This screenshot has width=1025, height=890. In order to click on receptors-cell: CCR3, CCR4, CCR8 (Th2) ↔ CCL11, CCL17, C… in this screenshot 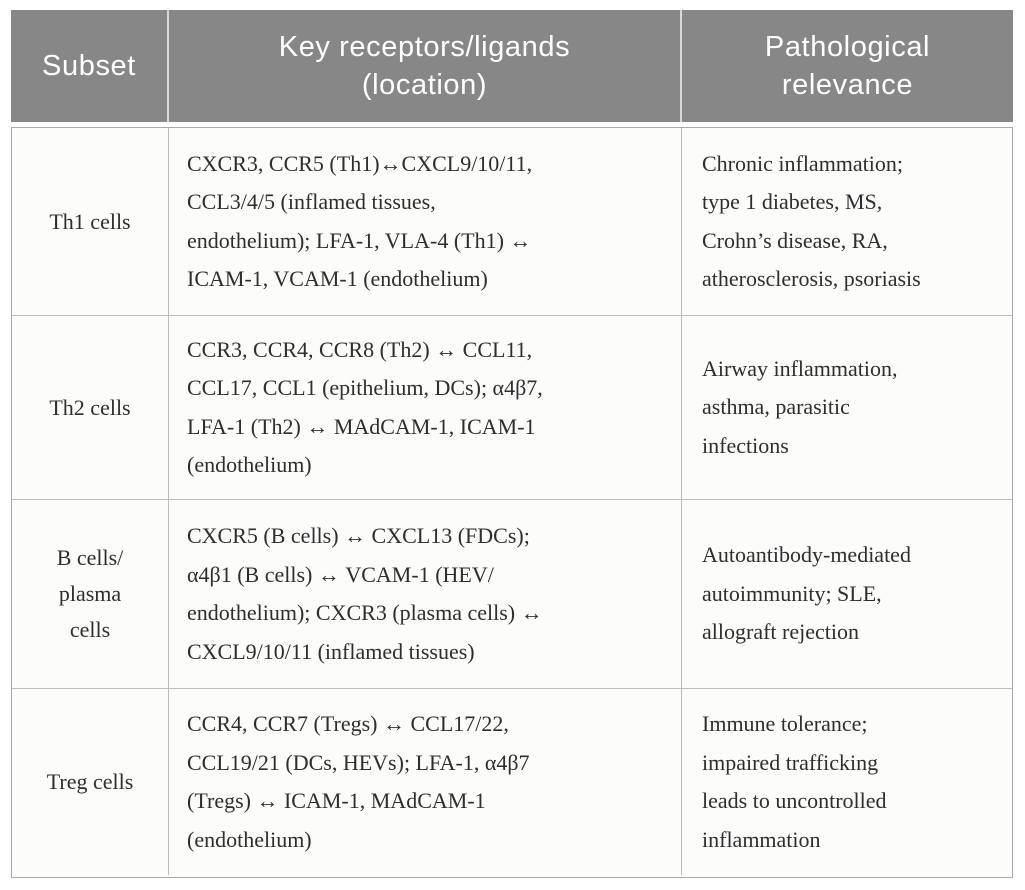, I will do `click(424, 407)`.